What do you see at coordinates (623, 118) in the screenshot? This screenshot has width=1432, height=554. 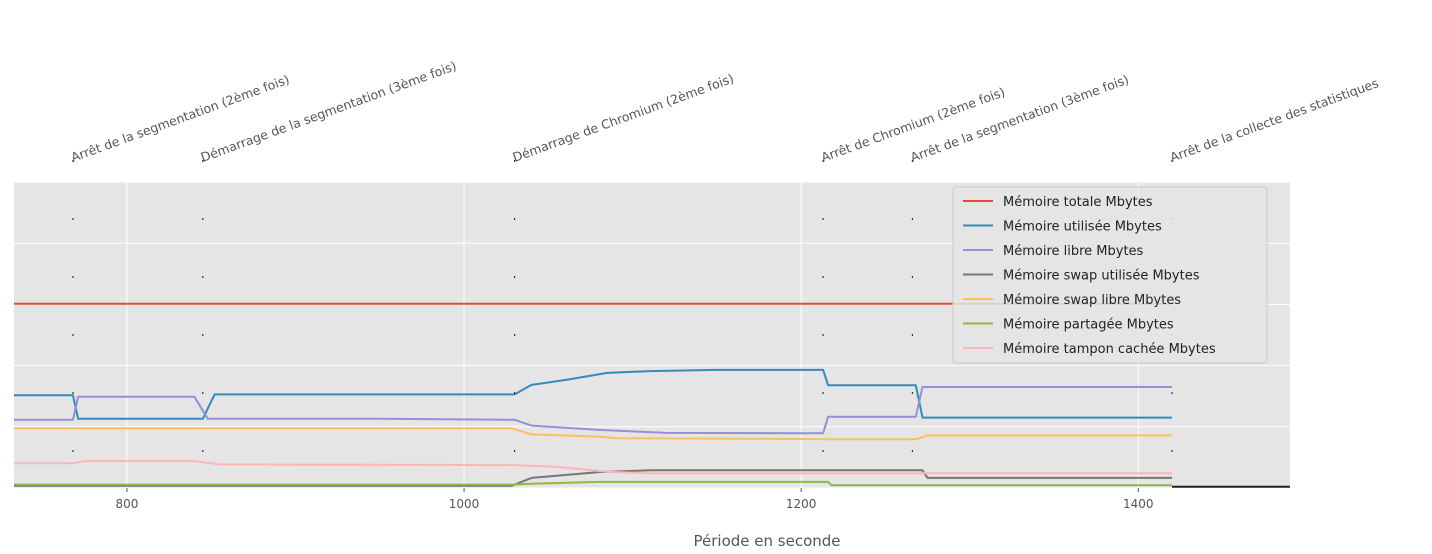 I see `event-label-2: Démarrage de Chromium (2ème fois)` at bounding box center [623, 118].